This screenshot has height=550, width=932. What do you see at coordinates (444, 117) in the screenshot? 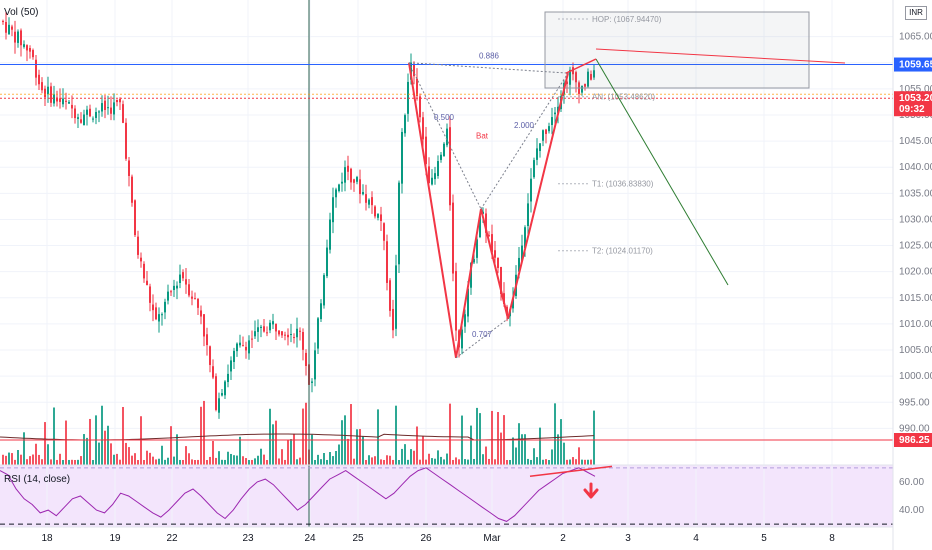
I see `ratio-label: 0.500` at bounding box center [444, 117].